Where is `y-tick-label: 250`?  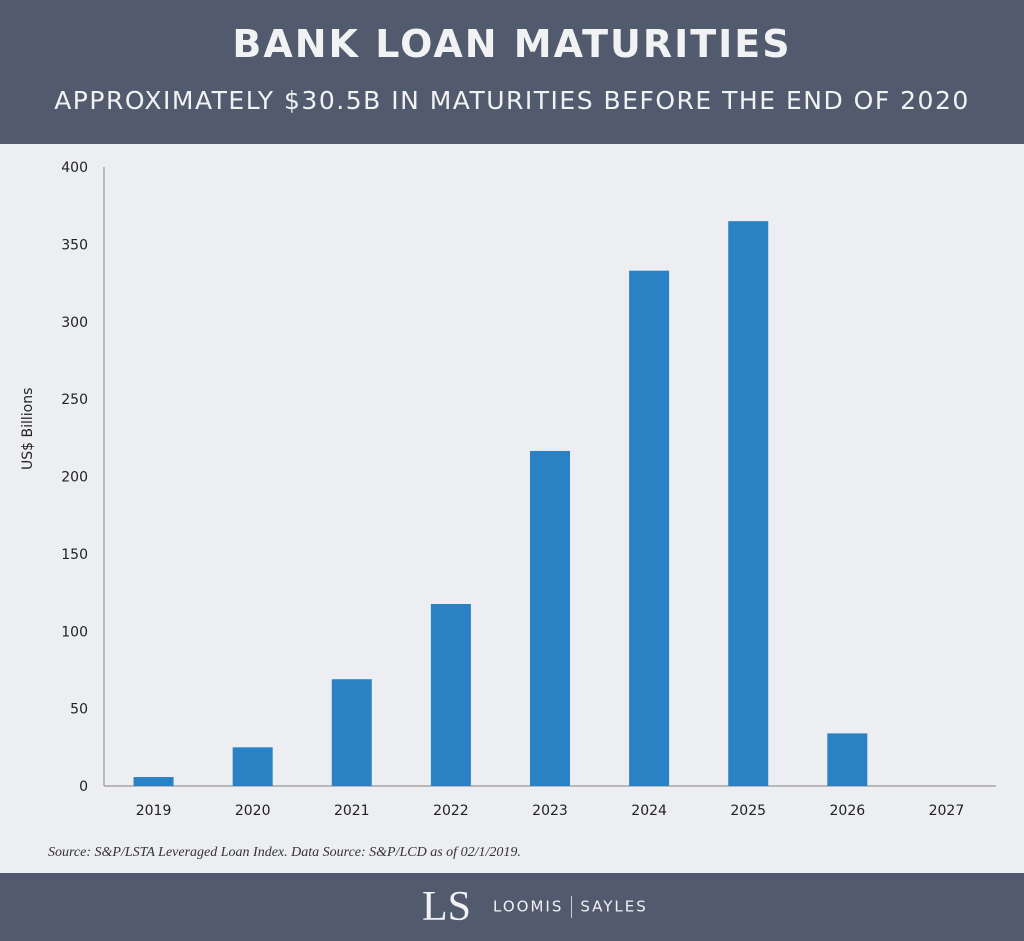
y-tick-label: 250 is located at coordinates (74, 400).